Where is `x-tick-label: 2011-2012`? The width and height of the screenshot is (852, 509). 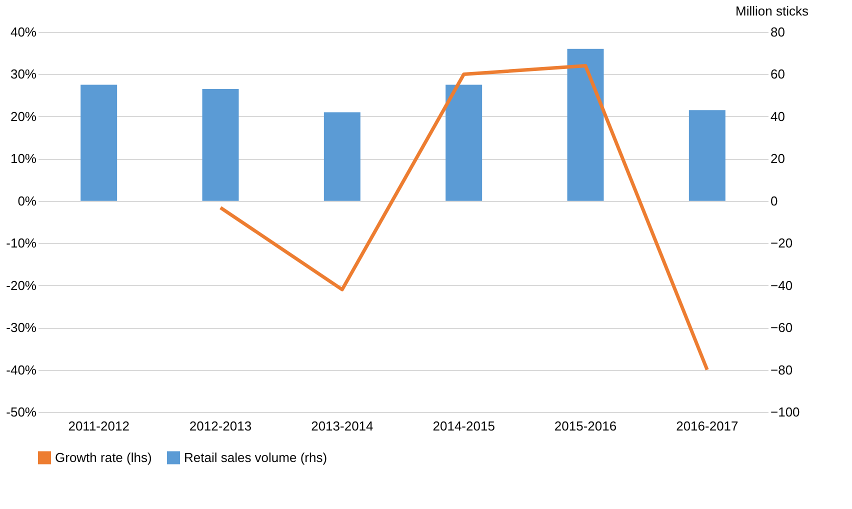
x-tick-label: 2011-2012 is located at coordinates (99, 426).